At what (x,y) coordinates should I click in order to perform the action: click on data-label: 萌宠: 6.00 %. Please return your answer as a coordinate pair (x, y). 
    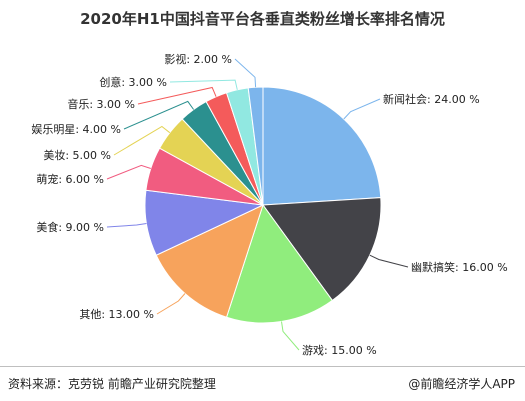
    Looking at the image, I should click on (70, 179).